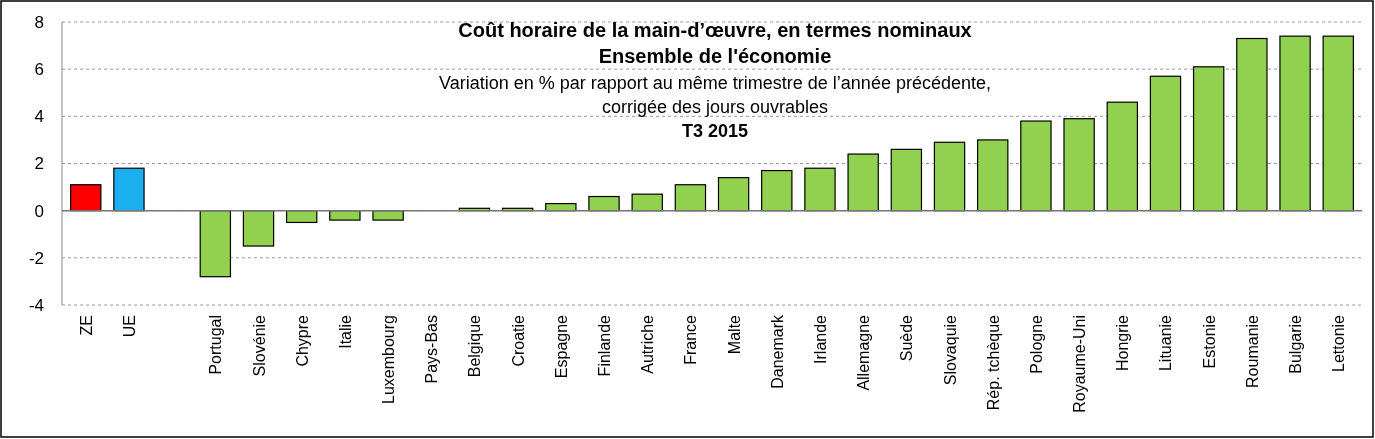 The height and width of the screenshot is (439, 1375). Describe the element at coordinates (1166, 343) in the screenshot. I see `x-tick-label: Lituanie` at that location.